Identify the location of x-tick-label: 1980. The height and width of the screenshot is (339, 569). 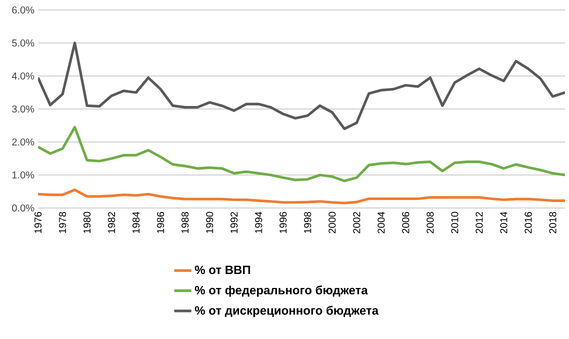
(87, 222).